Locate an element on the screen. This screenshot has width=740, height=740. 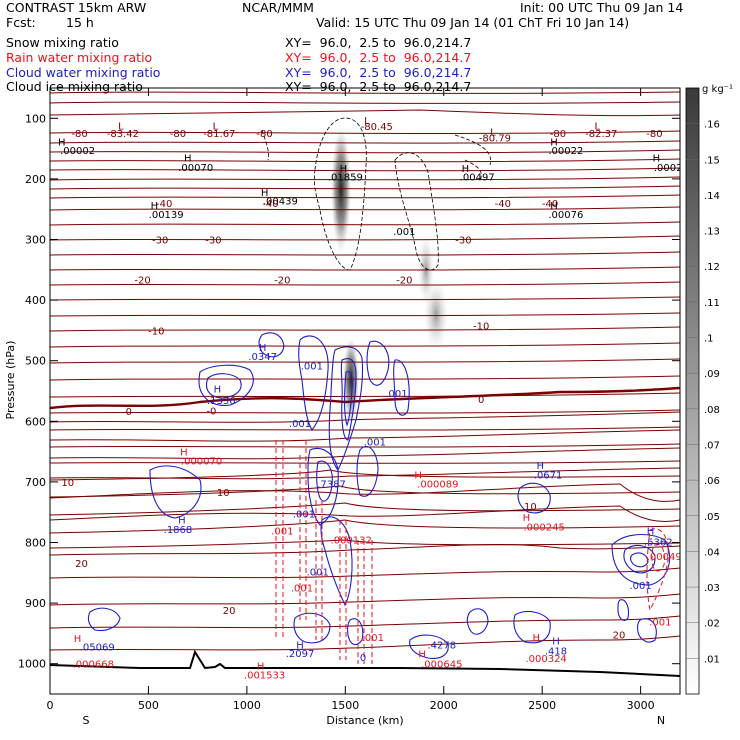
isotherm-label: -83.42 is located at coordinates (123, 134).